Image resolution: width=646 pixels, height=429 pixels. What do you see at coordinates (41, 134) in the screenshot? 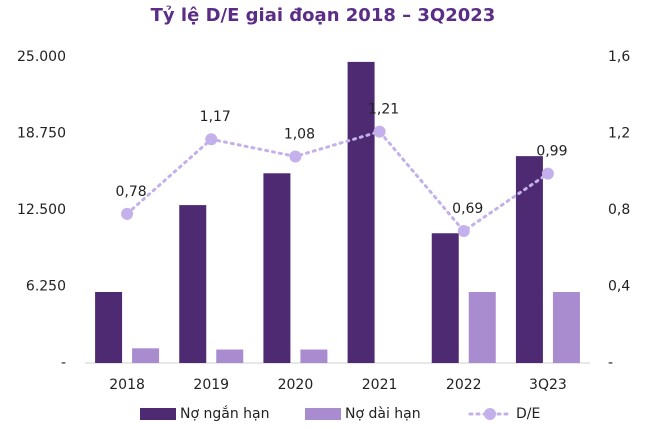
I see `y-tick-label: 18.750` at bounding box center [41, 134].